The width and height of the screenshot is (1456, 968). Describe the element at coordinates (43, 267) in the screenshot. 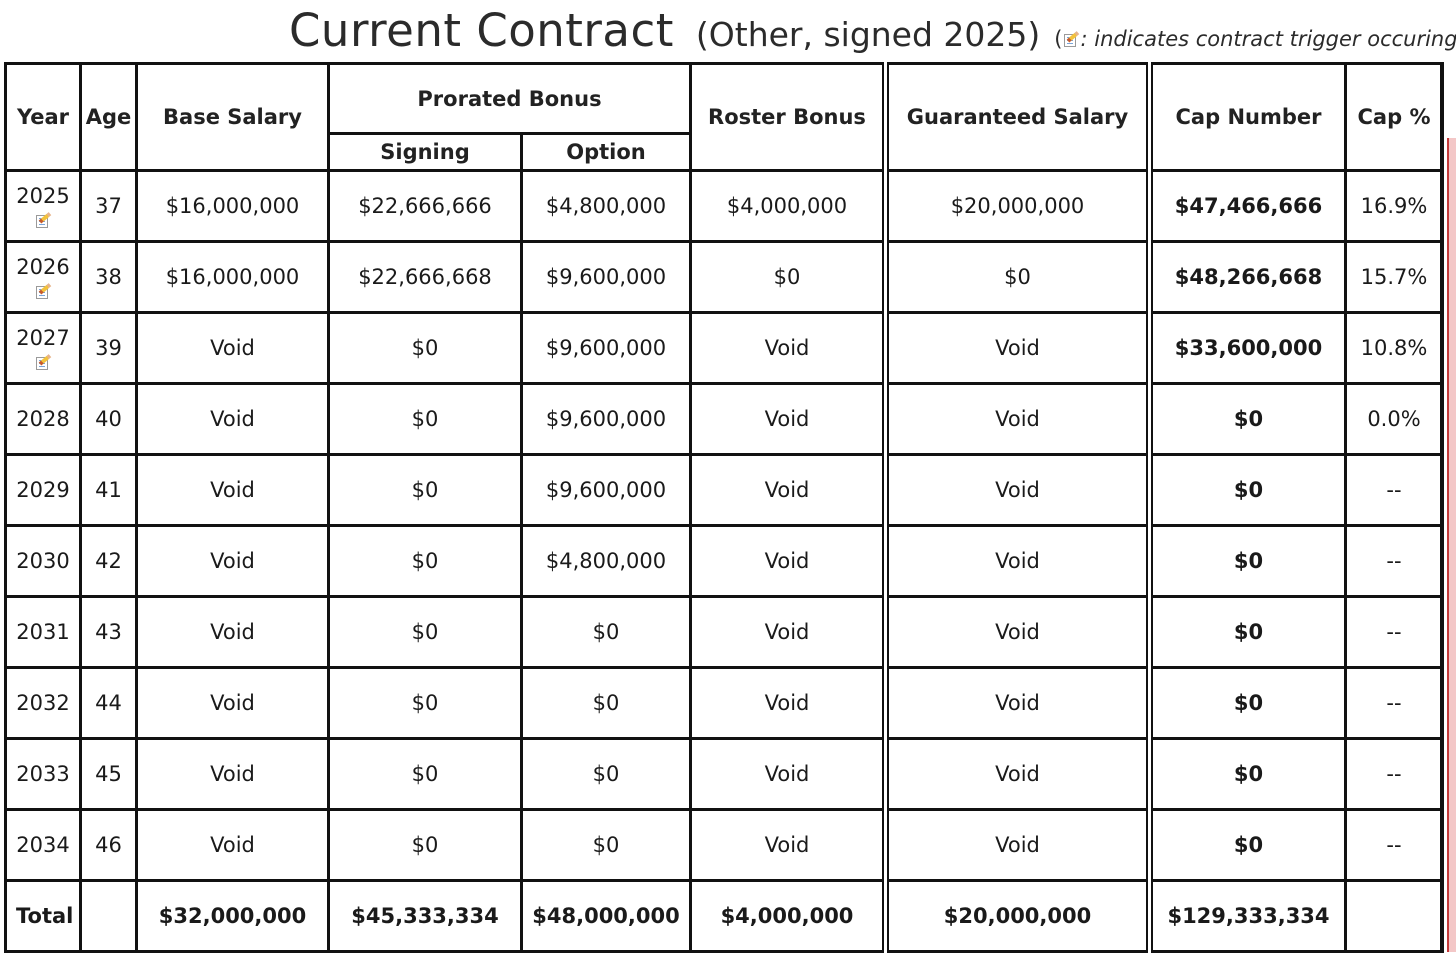

I see `year-value: 2026` at that location.